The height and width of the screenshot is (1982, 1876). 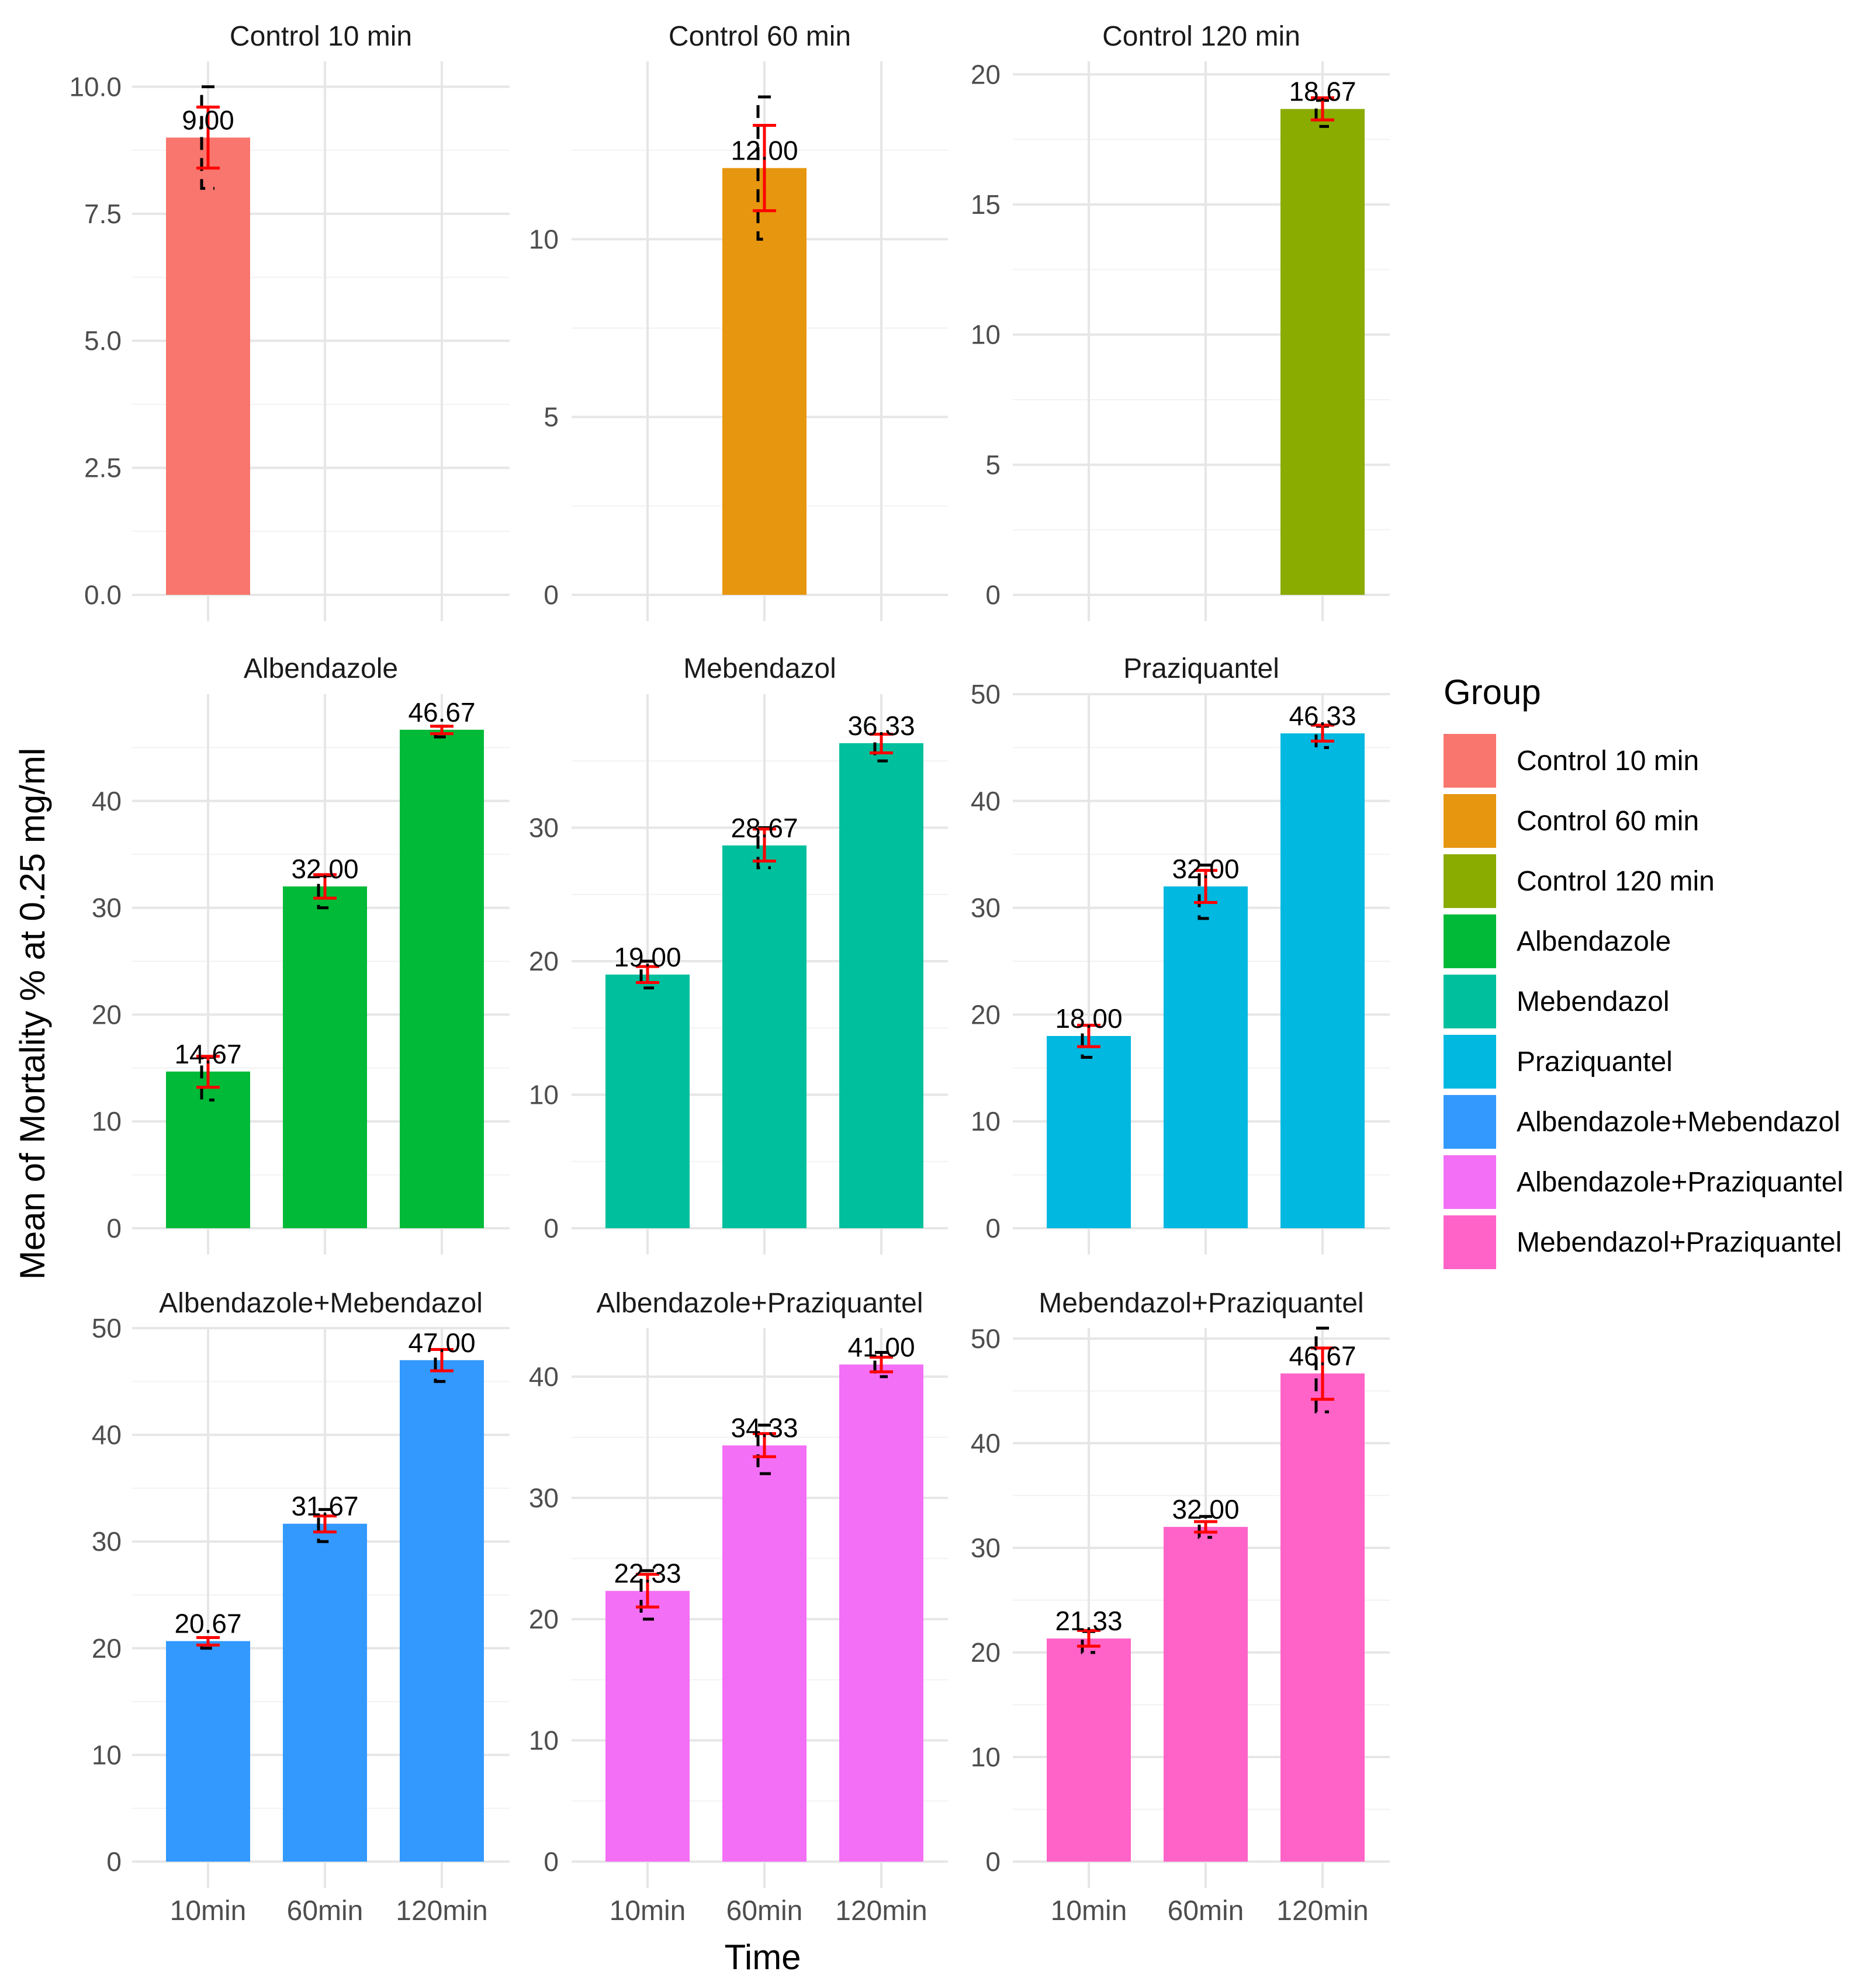 What do you see at coordinates (765, 151) in the screenshot?
I see `value-label: 12.00` at bounding box center [765, 151].